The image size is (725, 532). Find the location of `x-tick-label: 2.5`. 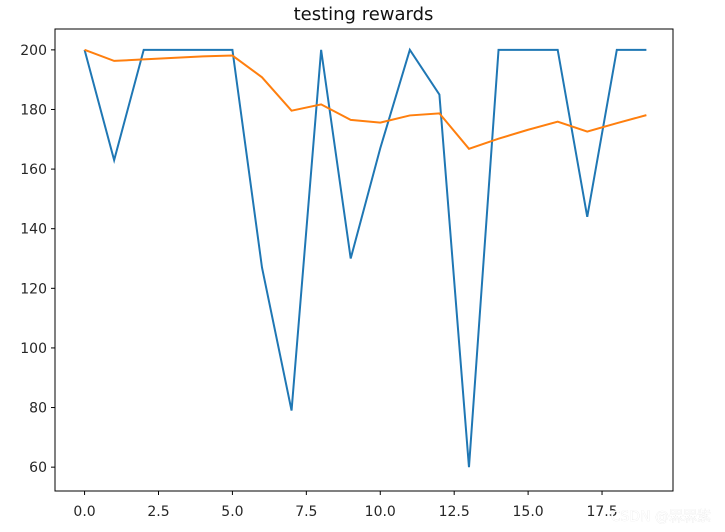

x-tick-label: 2.5 is located at coordinates (158, 512).